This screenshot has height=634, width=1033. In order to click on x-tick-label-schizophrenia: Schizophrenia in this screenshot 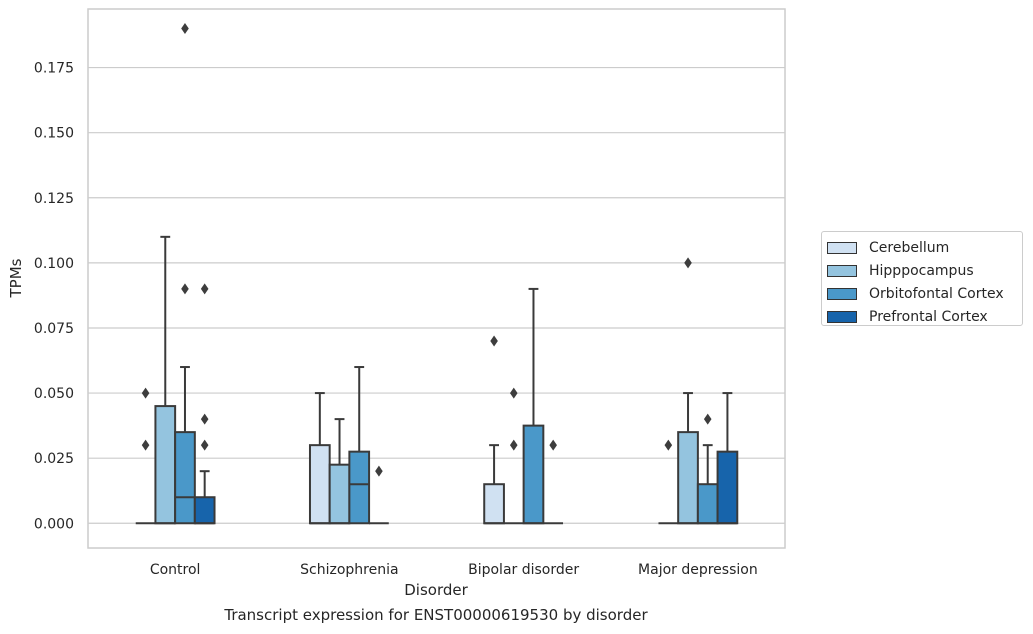, I will do `click(349, 570)`.